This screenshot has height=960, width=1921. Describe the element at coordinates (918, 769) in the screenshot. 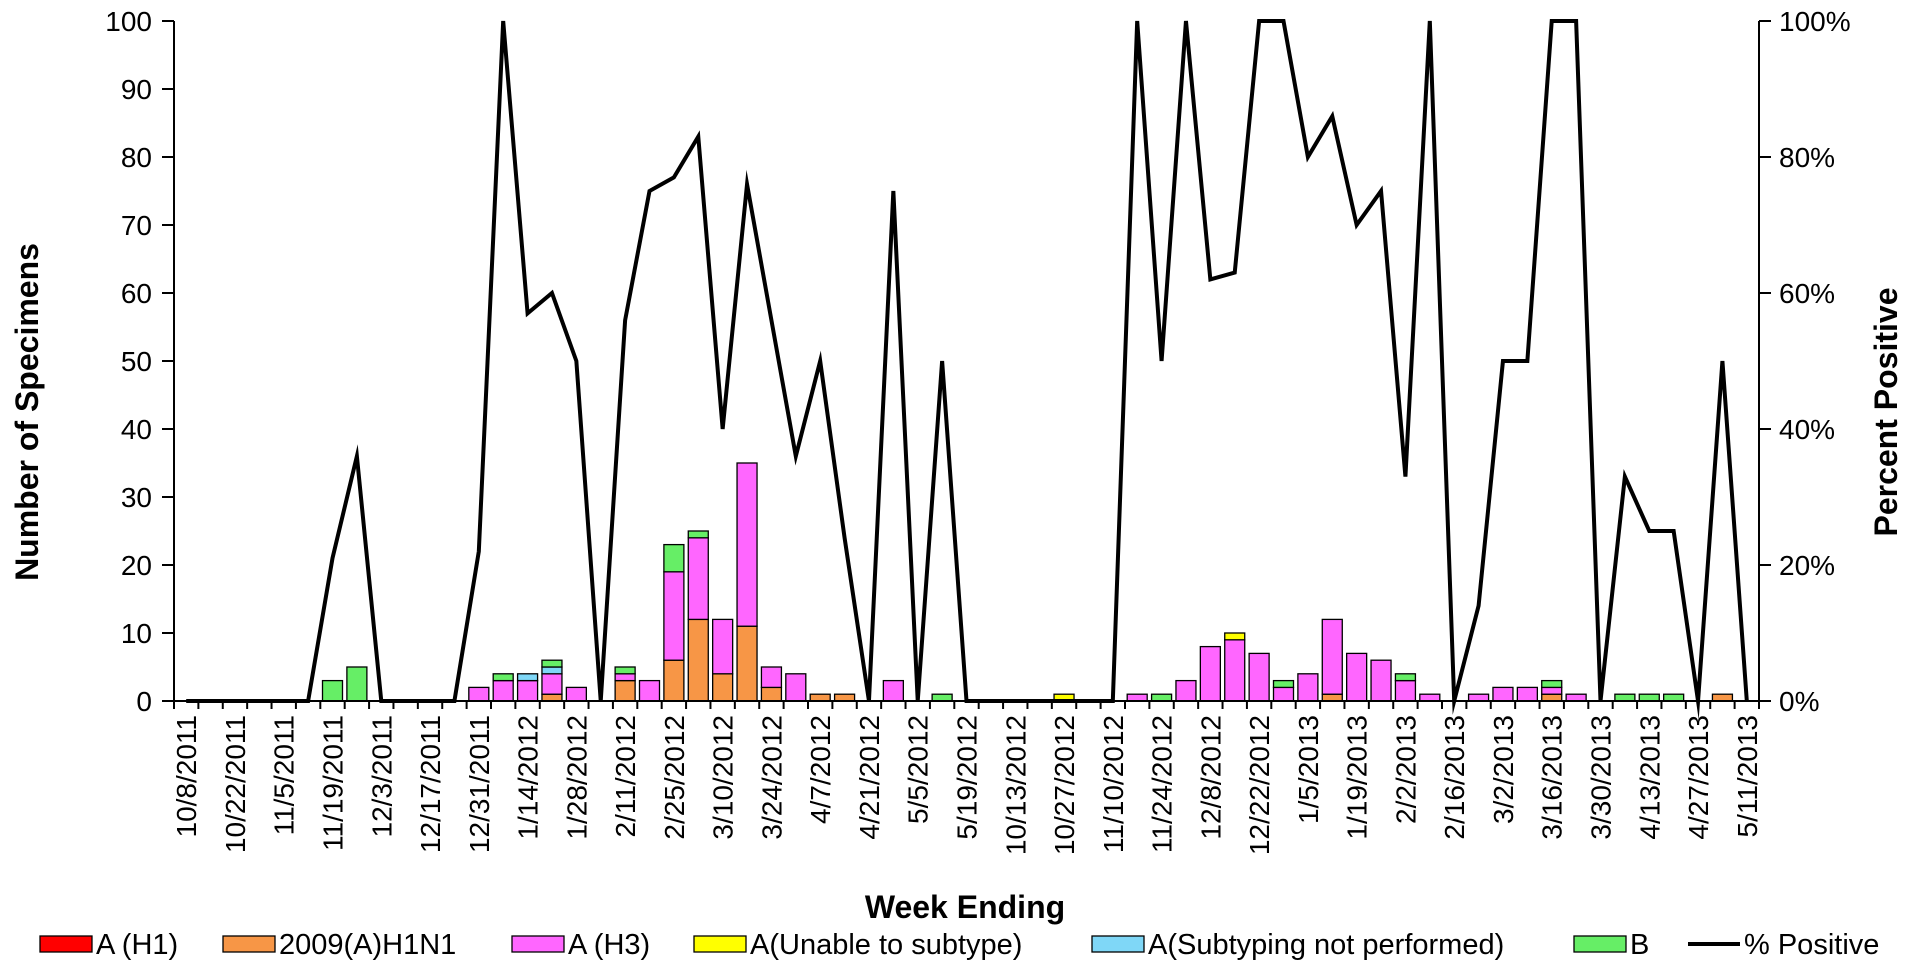

I see `x-tick-label: 5/5/2012` at that location.